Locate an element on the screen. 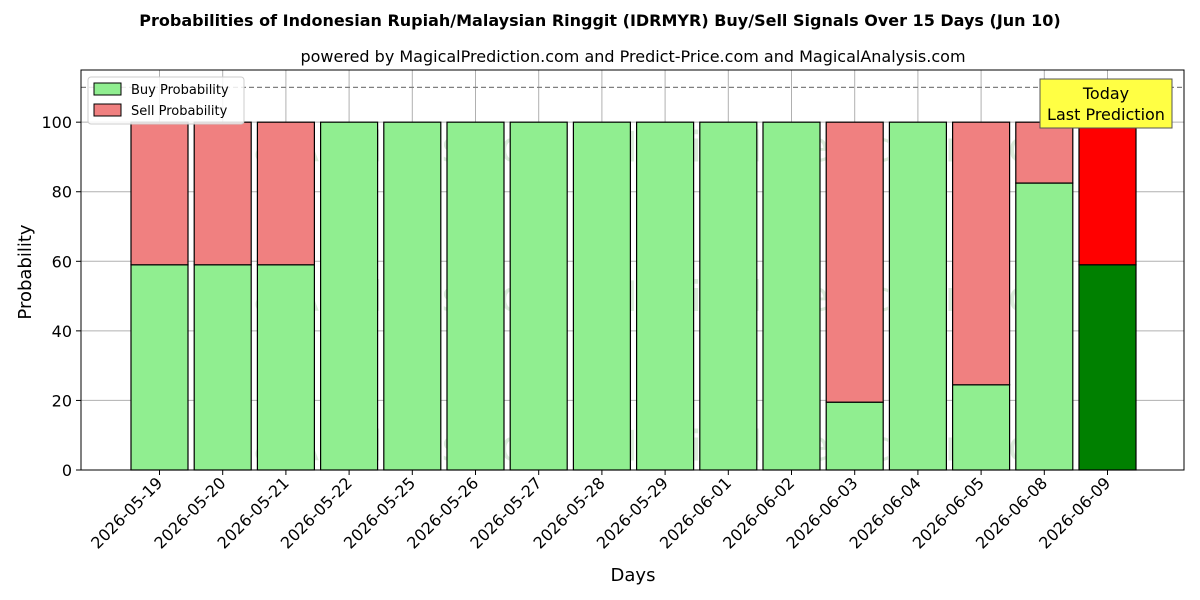 The image size is (1200, 600). legend-label-buy: Buy Probability is located at coordinates (180, 90).